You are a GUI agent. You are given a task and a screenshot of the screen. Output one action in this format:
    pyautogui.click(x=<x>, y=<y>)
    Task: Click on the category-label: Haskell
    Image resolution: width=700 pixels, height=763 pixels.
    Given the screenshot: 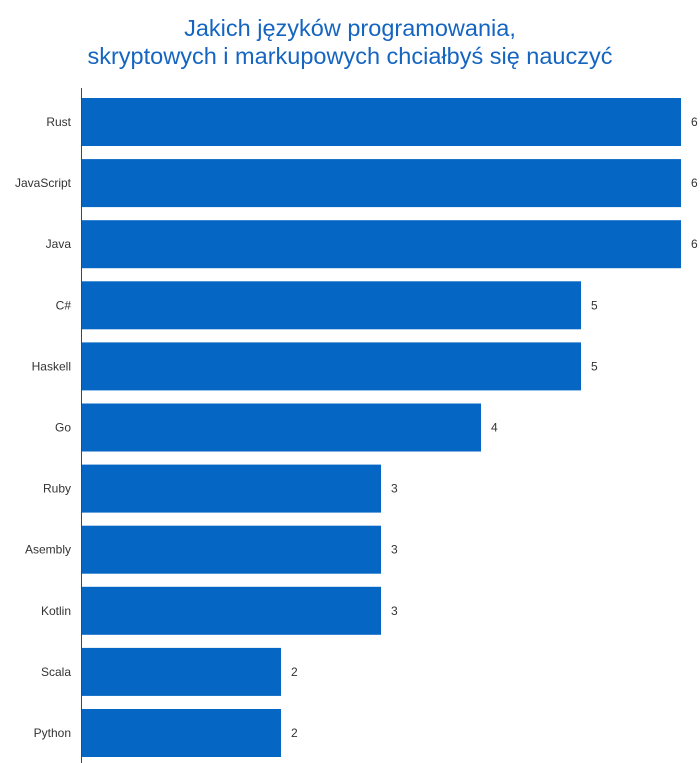 What is the action you would take?
    pyautogui.click(x=51, y=366)
    